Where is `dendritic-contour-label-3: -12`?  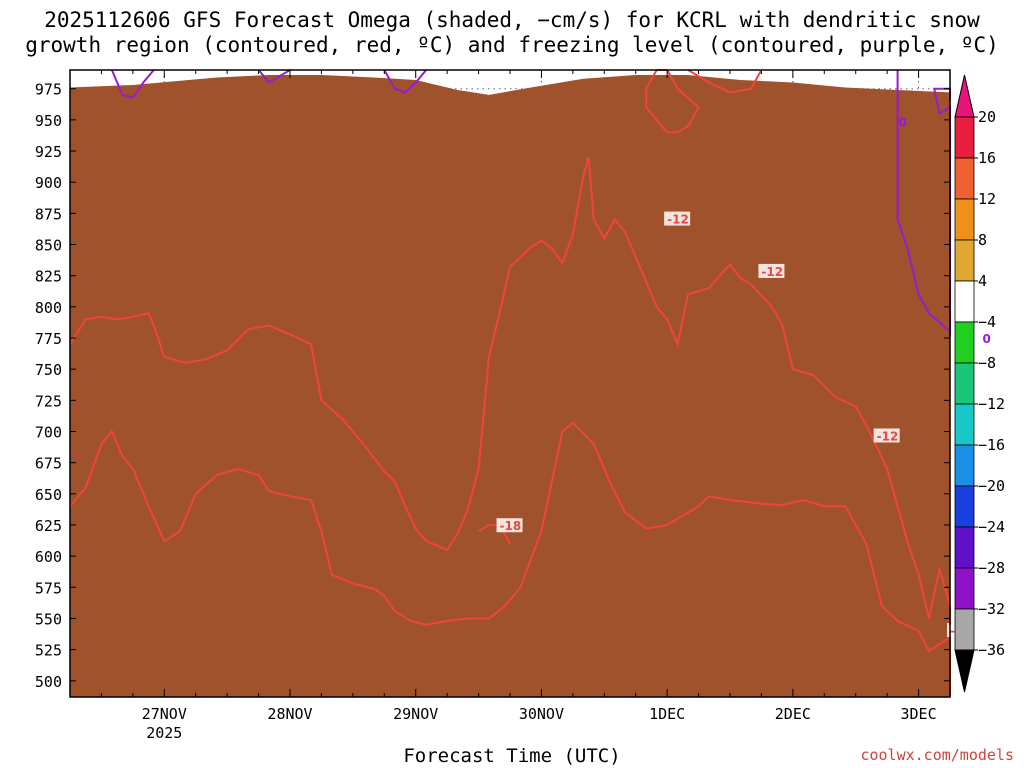
dendritic-contour-label-3: -12 is located at coordinates (678, 220).